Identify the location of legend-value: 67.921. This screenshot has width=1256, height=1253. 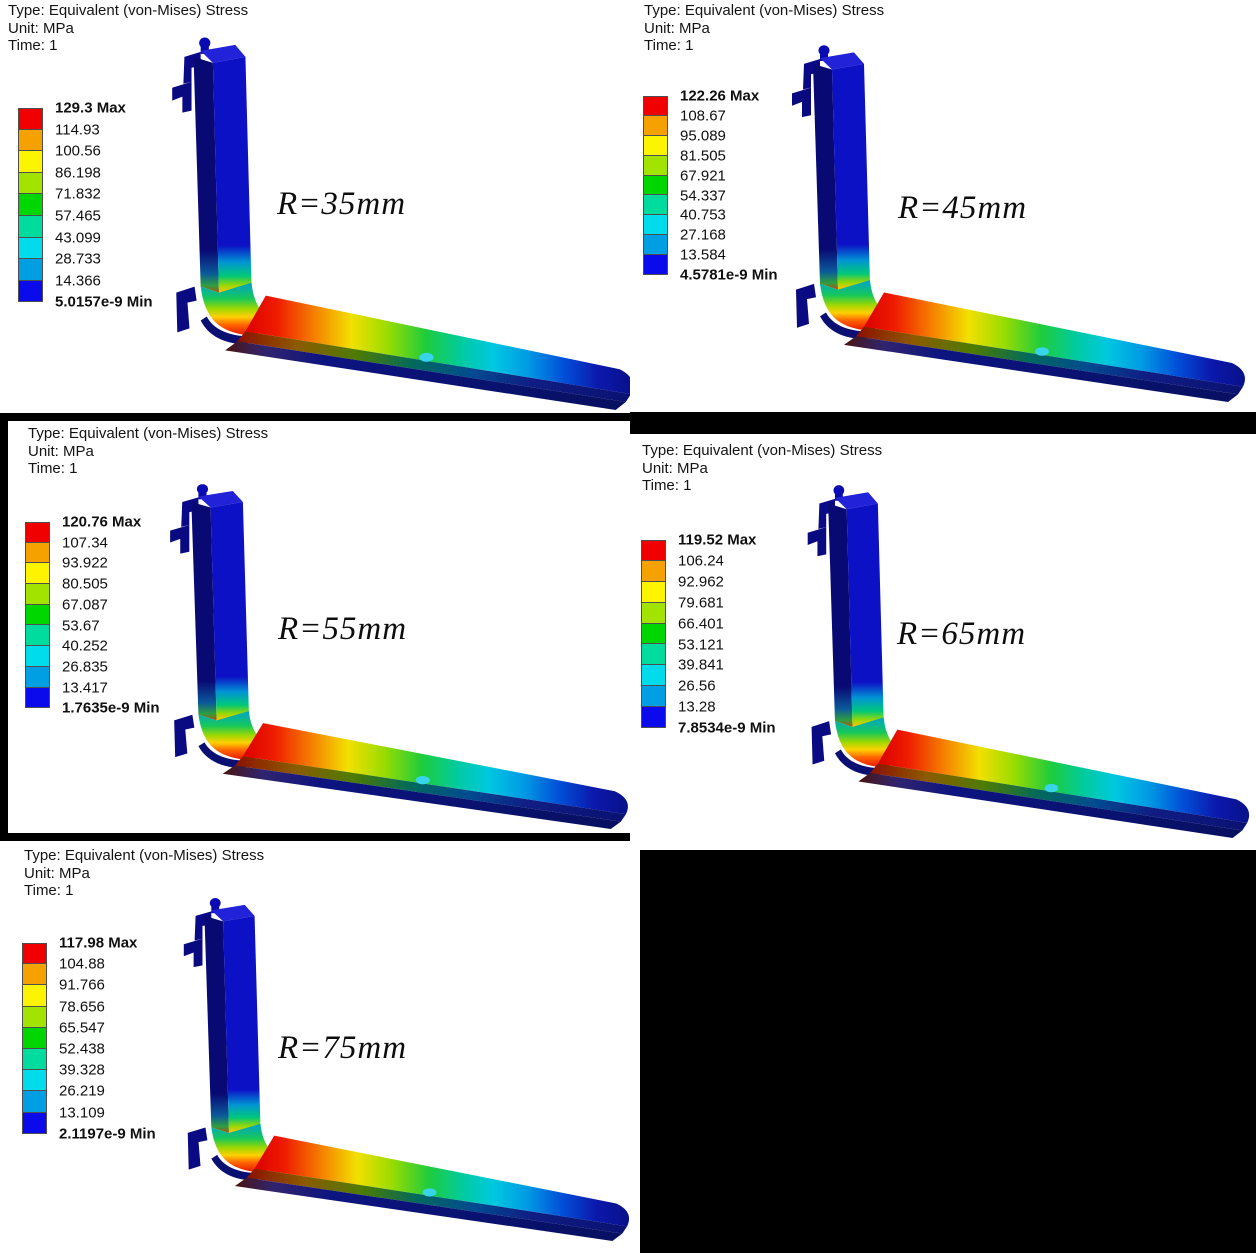
(703, 176).